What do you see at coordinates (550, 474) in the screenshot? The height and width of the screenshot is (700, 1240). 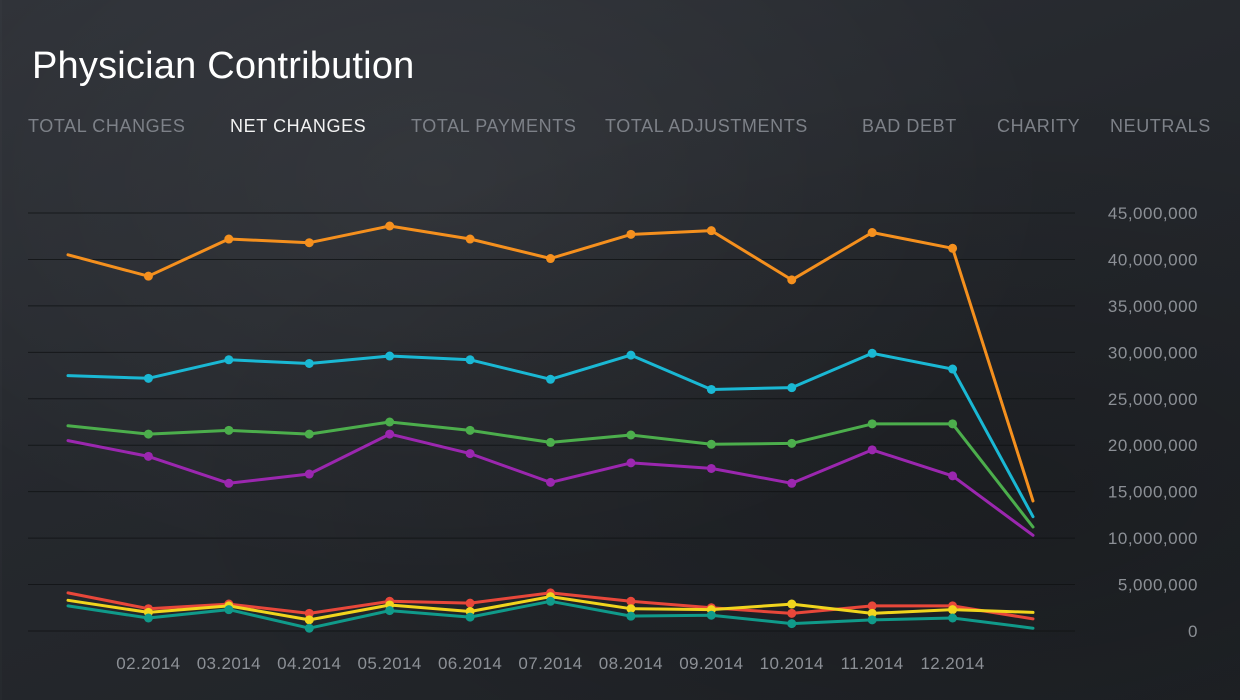 I see `series-line-green` at bounding box center [550, 474].